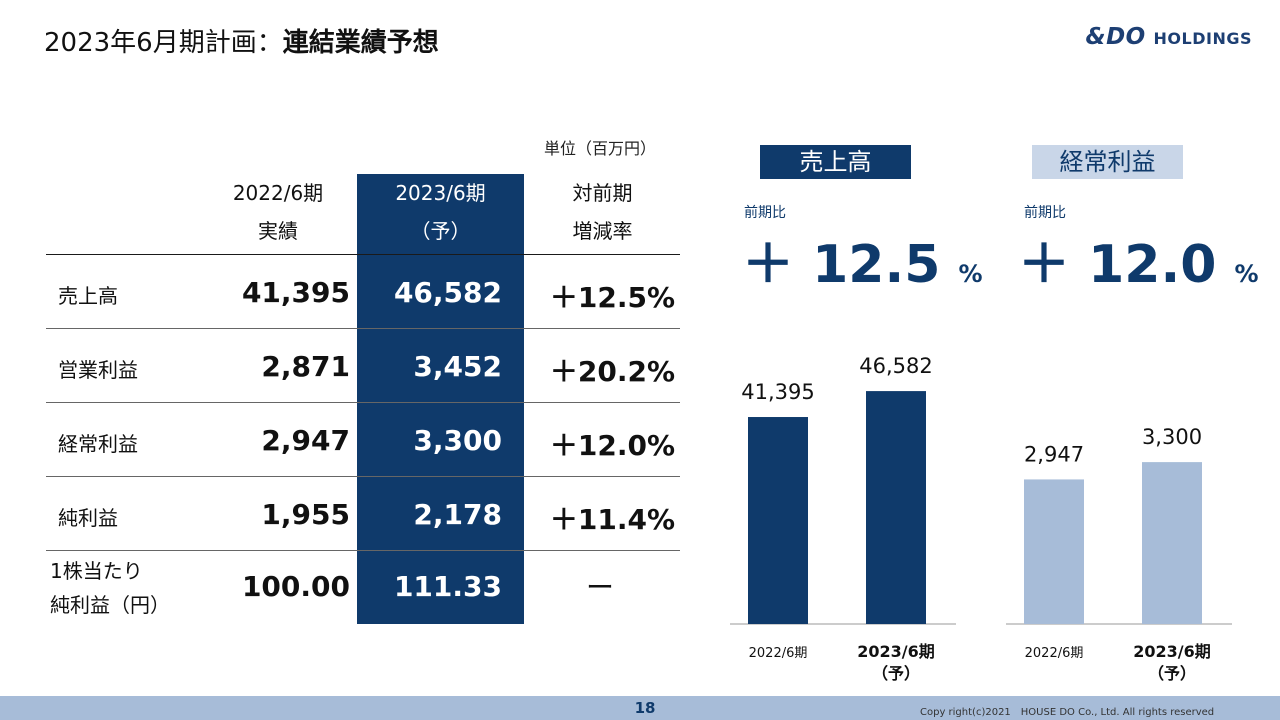 Image resolution: width=1280 pixels, height=720 pixels. I want to click on table-cell-plan: 3,300, so click(457, 440).